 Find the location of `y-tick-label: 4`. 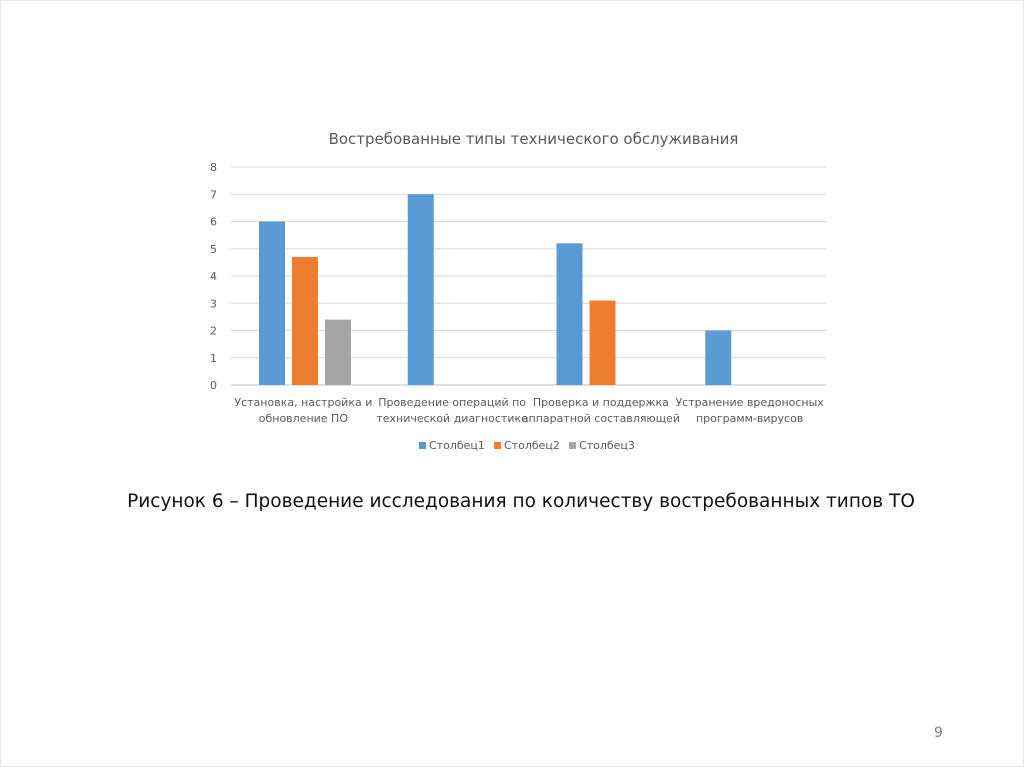

y-tick-label: 4 is located at coordinates (213, 276).